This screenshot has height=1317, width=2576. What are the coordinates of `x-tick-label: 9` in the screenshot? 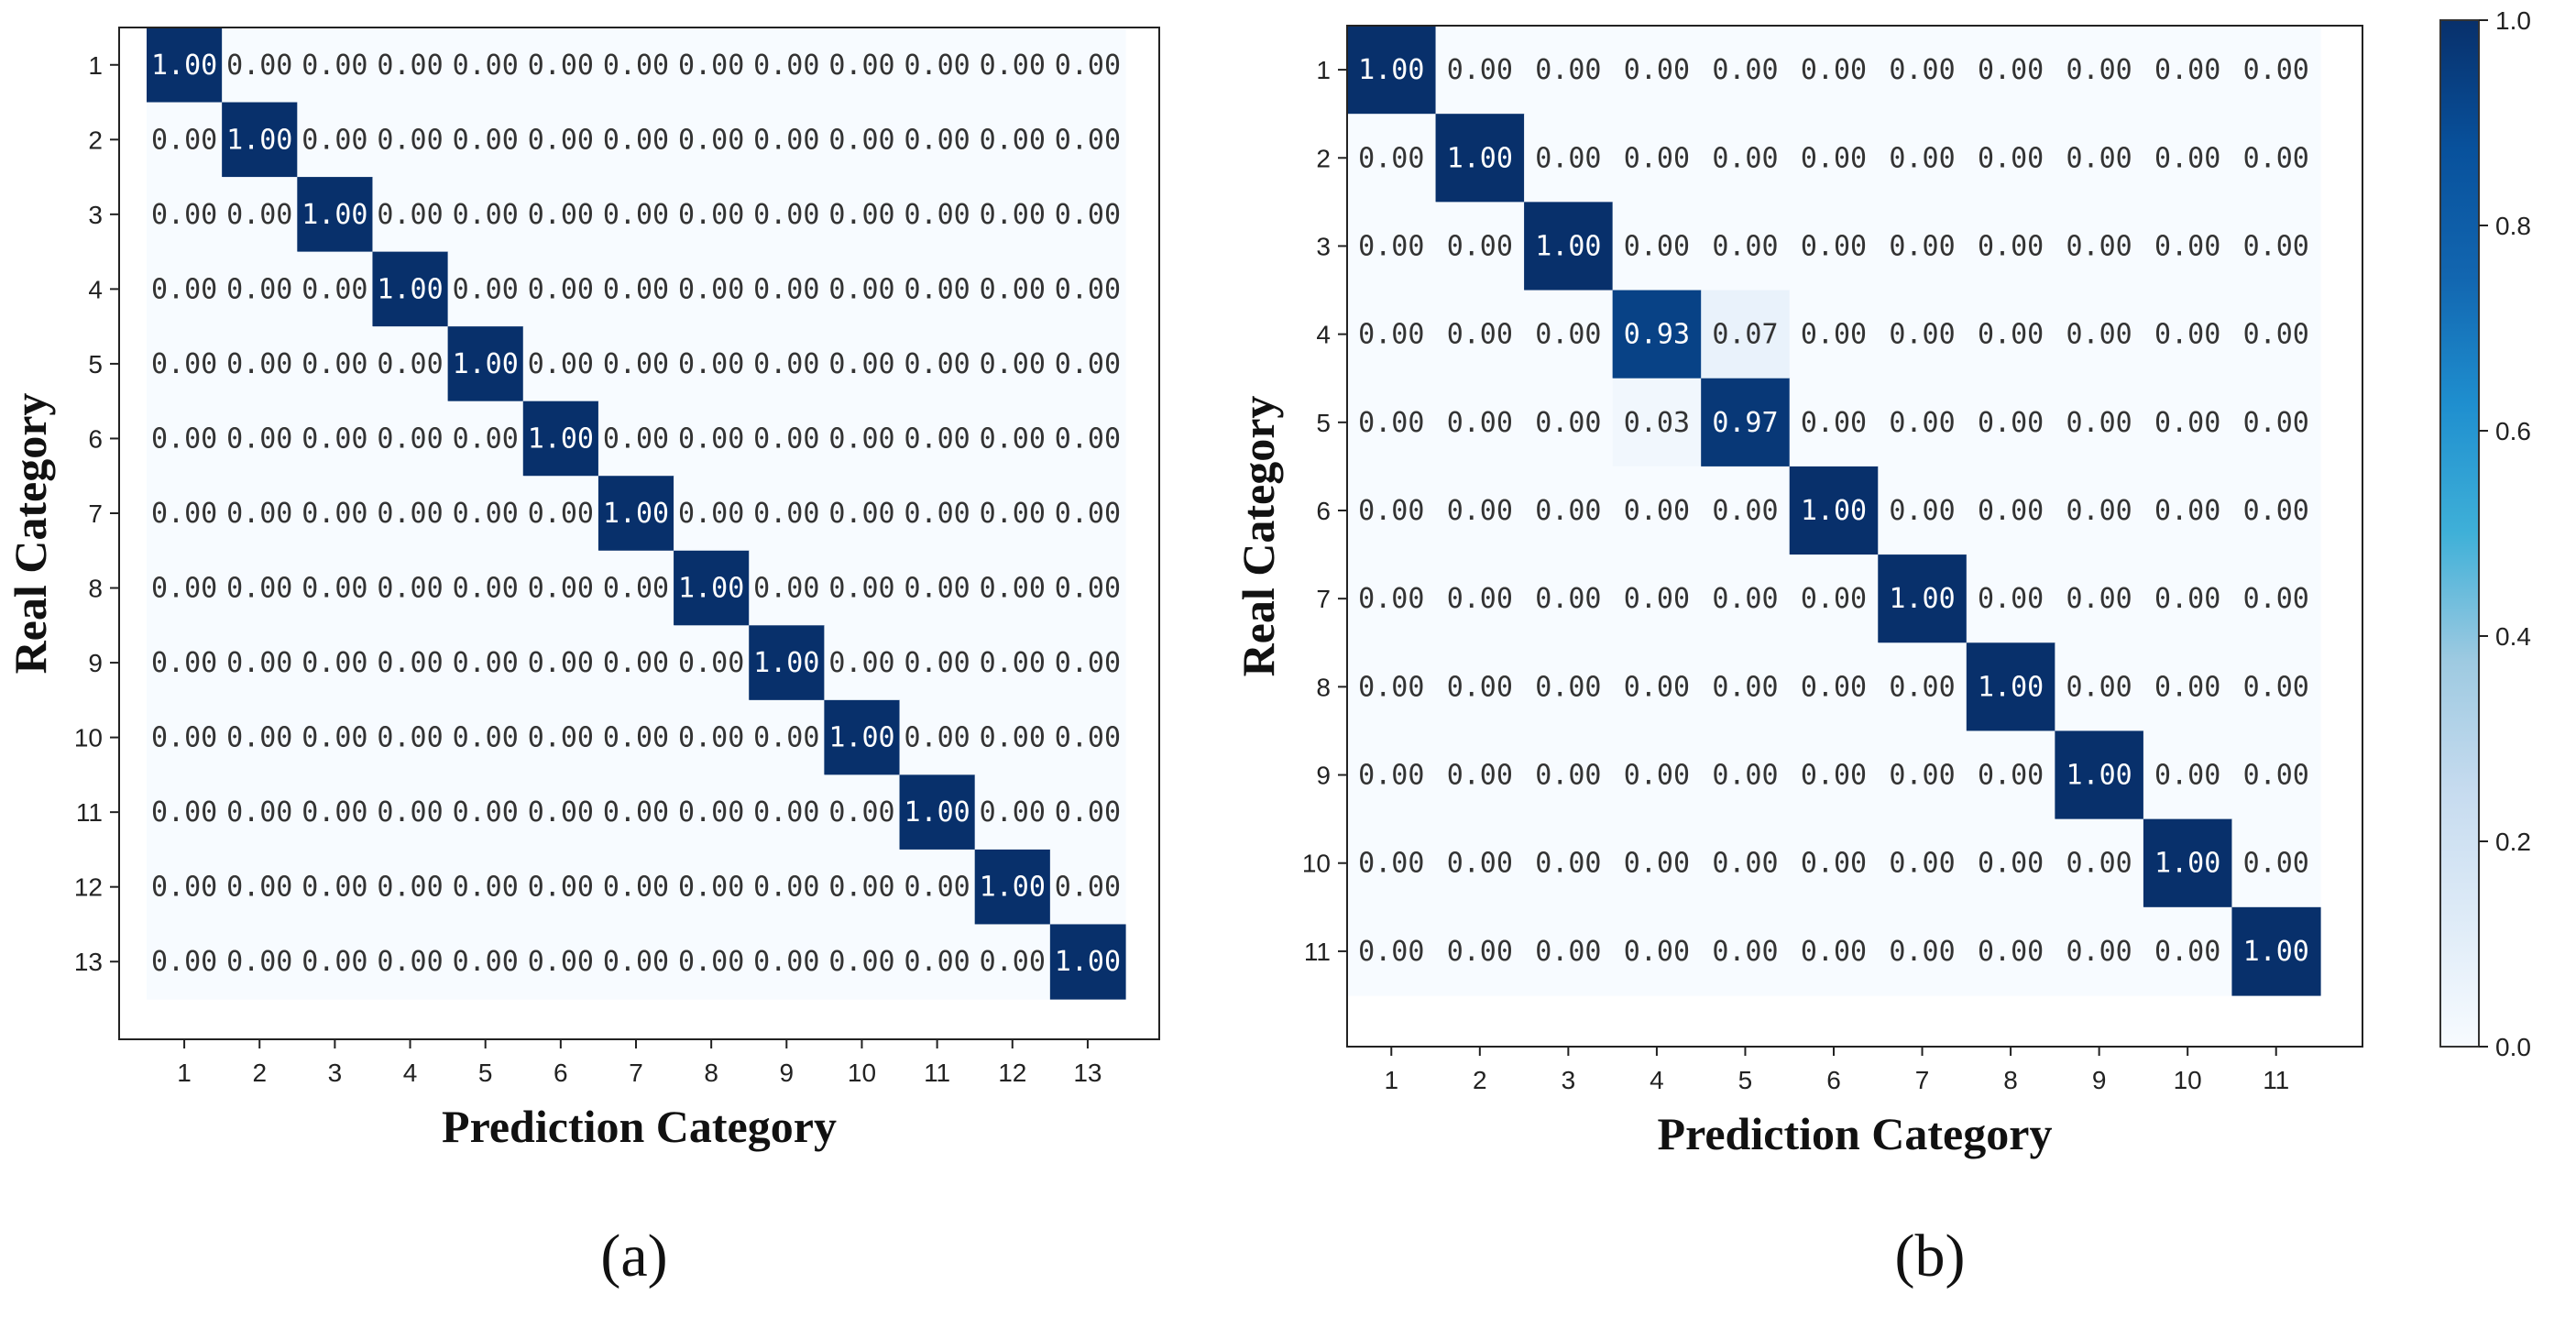 It's located at (2099, 1080).